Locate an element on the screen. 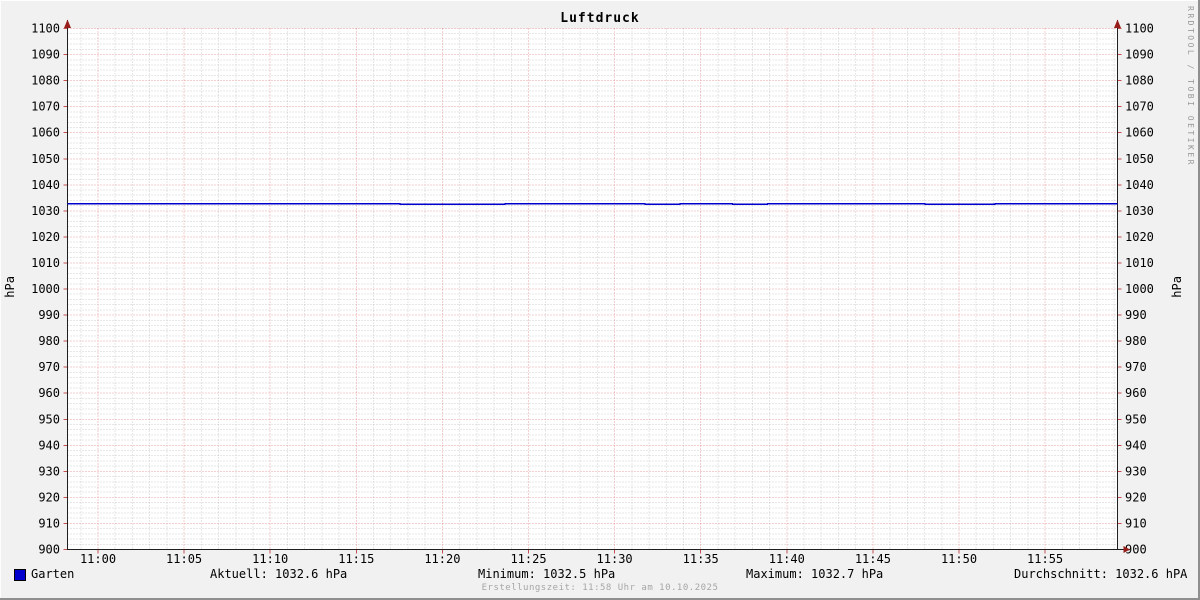 The height and width of the screenshot is (600, 1200). svg-text: 11:10 is located at coordinates (270, 559).